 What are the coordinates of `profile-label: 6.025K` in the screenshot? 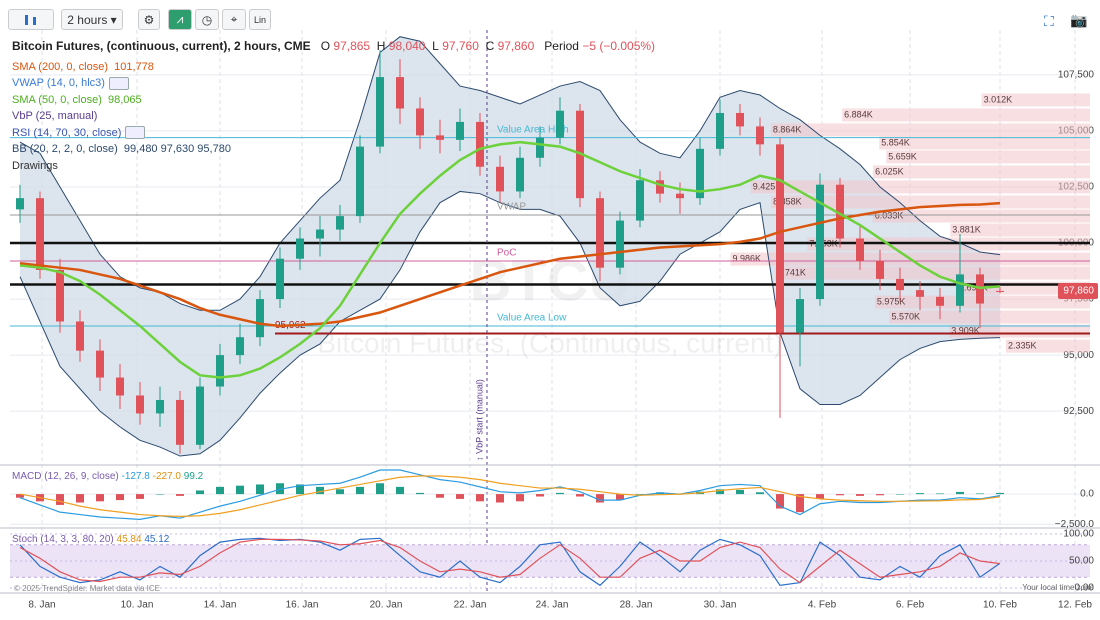 It's located at (889, 171).